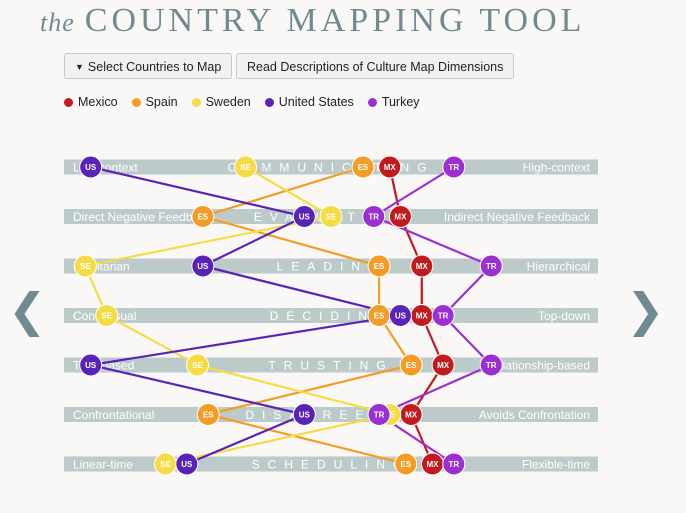  Describe the element at coordinates (57, 22) in the screenshot. I see `title-prefix: the` at that location.